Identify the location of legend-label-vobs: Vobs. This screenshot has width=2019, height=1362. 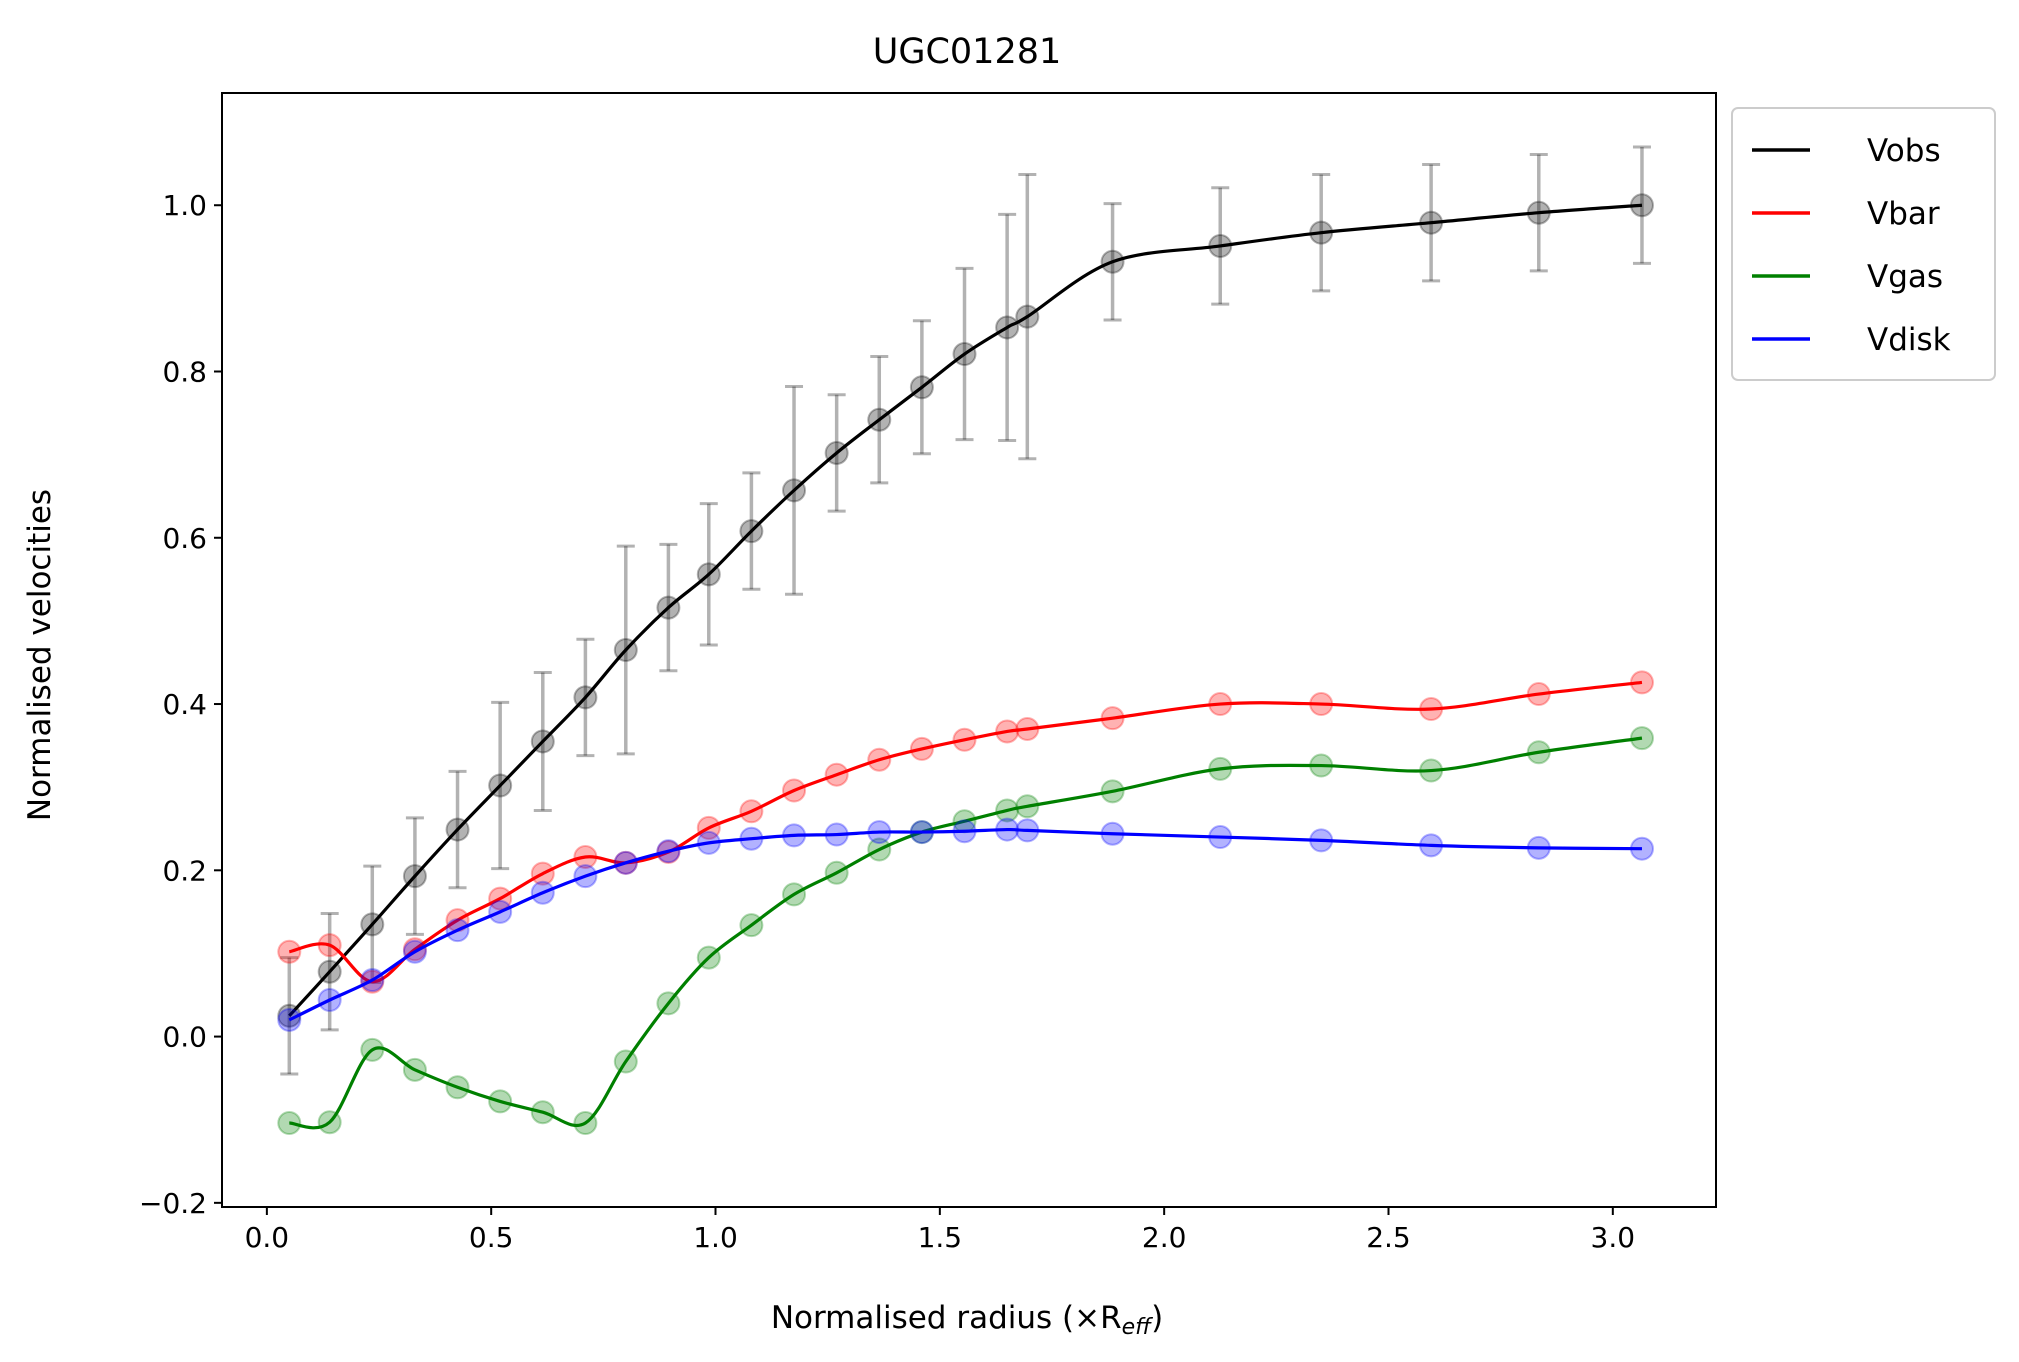
(1904, 151).